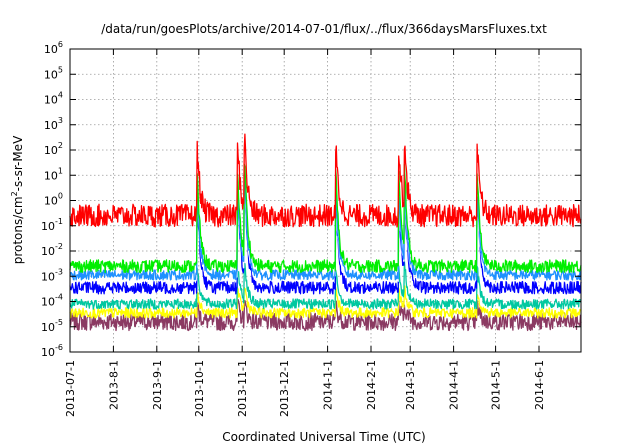  What do you see at coordinates (113, 385) in the screenshot?
I see `x-tick-label: 2013-8-1` at bounding box center [113, 385].